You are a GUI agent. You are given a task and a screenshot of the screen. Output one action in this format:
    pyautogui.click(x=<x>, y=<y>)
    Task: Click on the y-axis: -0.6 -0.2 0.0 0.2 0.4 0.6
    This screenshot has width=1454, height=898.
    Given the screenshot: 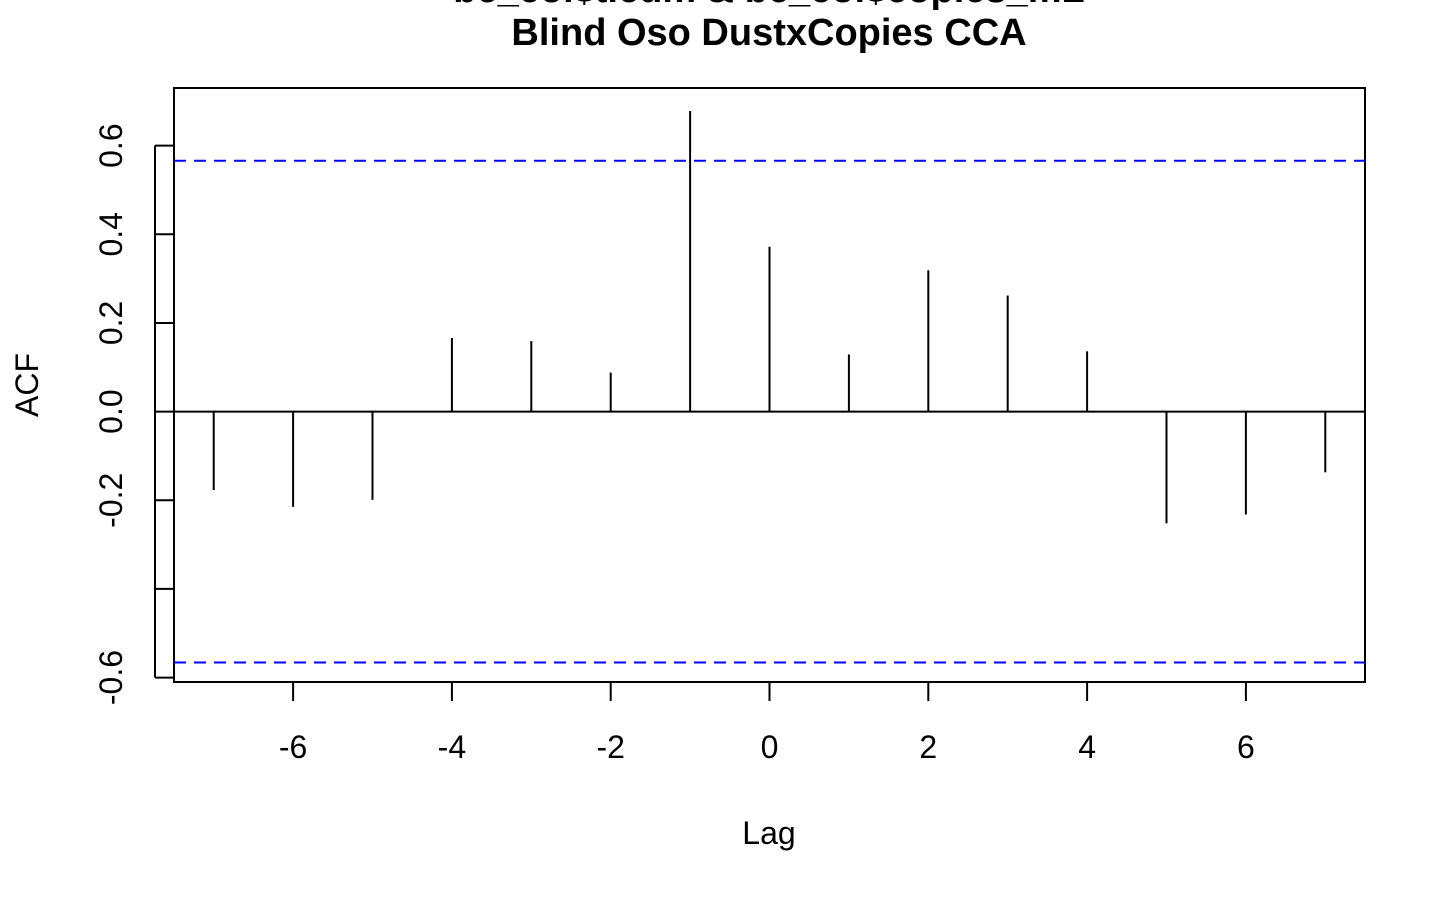 What is the action you would take?
    pyautogui.click(x=133, y=414)
    